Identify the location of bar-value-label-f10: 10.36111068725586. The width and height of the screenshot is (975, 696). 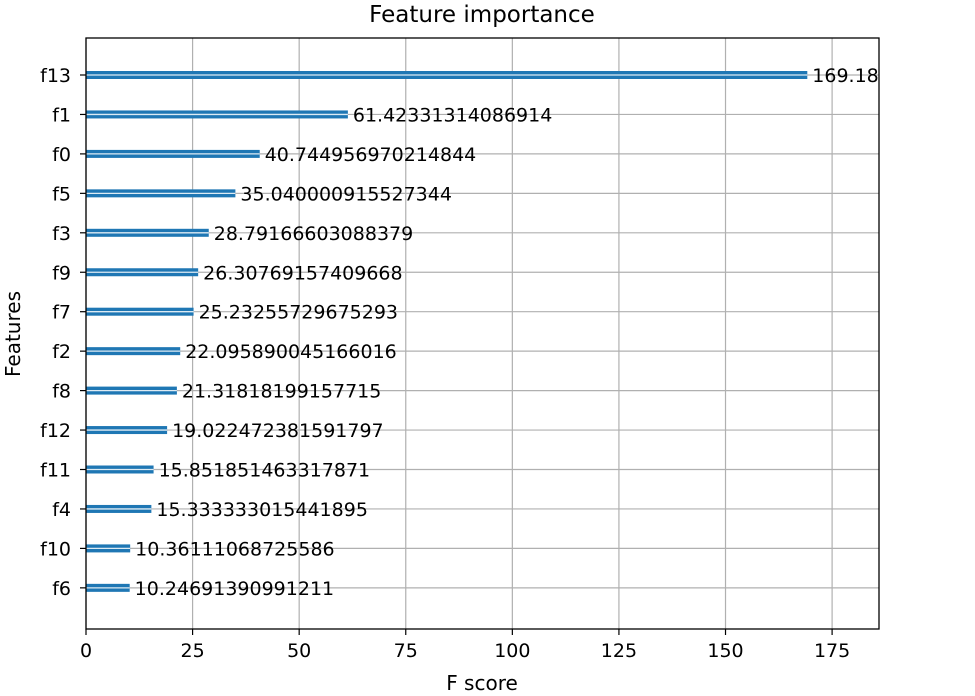
(234, 549).